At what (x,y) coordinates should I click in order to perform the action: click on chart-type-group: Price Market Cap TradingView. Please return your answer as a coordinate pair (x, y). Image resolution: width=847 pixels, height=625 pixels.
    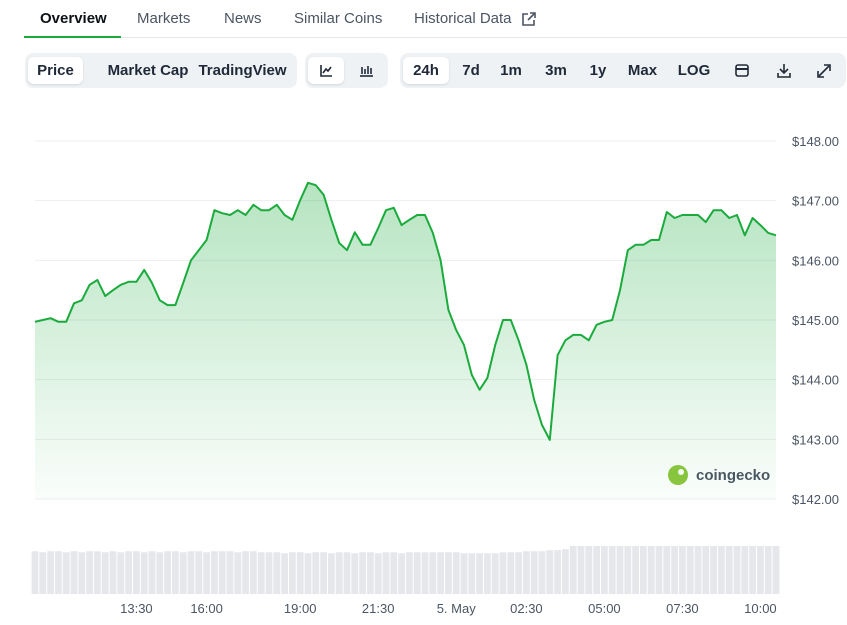
    Looking at the image, I should click on (161, 70).